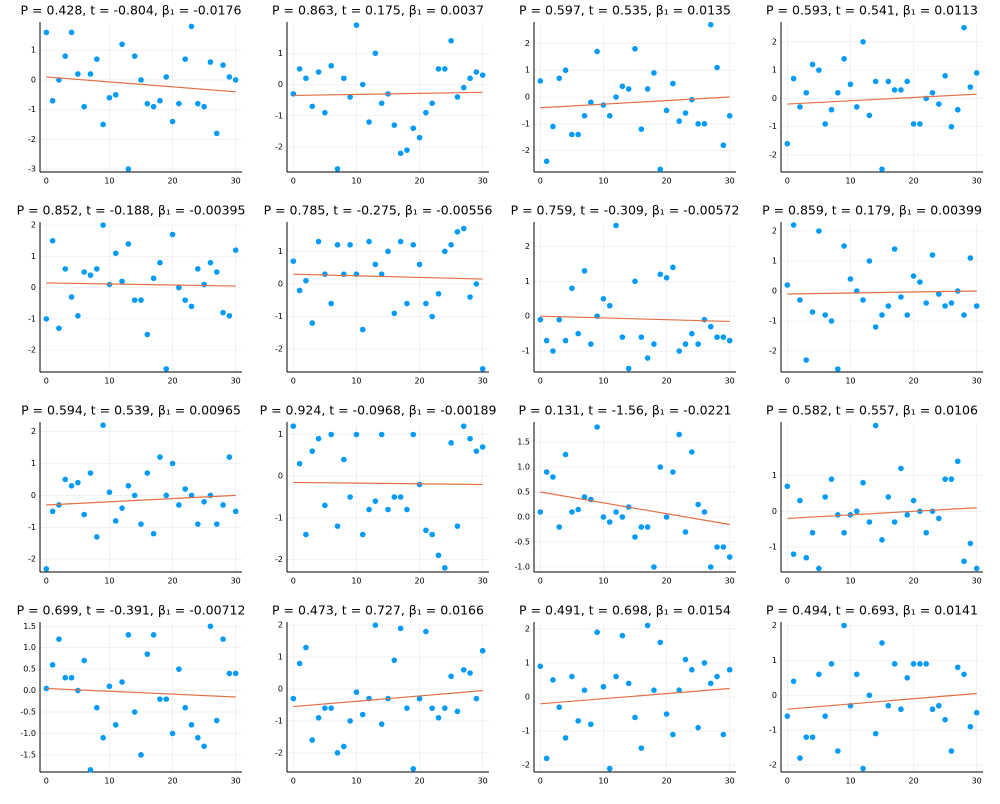 Image resolution: width=1000 pixels, height=804 pixels. I want to click on chart-title: P = 0.582, t = 0.557, β₁ = 0.0106, so click(872, 410).